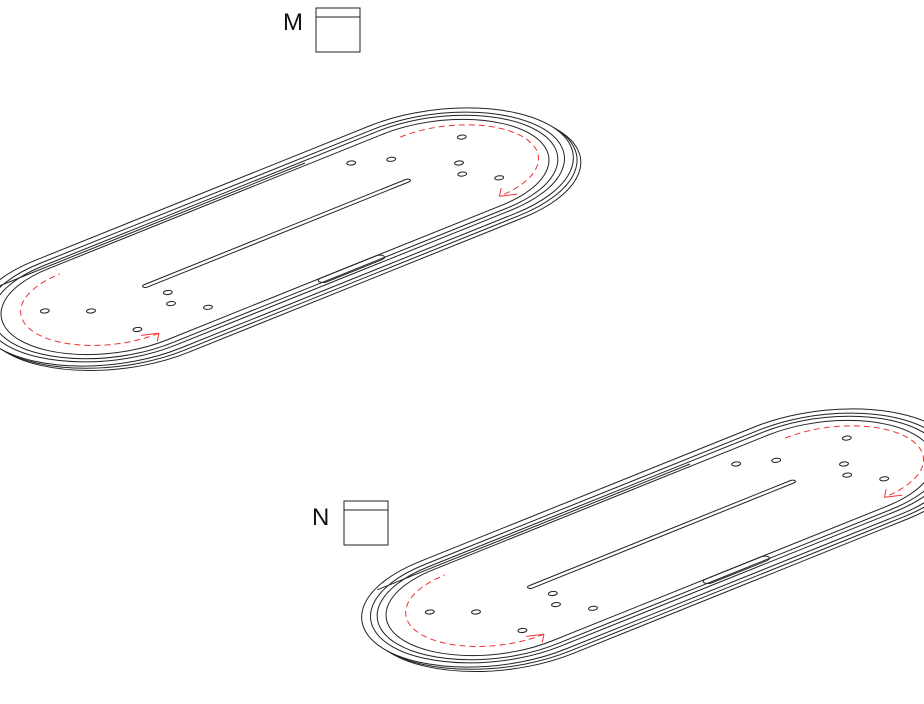  I want to click on box-m, so click(338, 30).